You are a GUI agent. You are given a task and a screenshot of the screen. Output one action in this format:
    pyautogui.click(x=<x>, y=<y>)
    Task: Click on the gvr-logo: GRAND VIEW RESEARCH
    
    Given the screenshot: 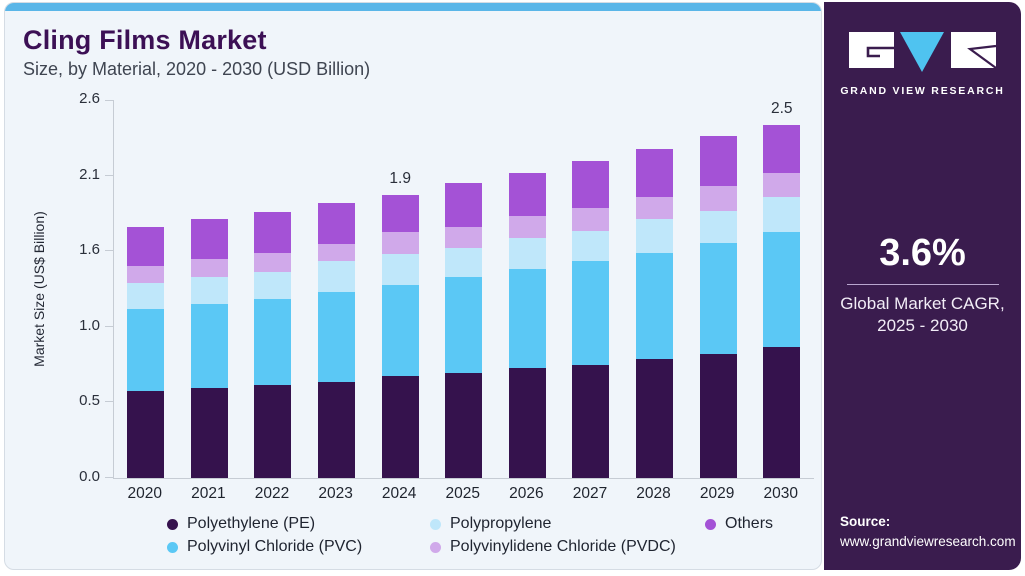 What is the action you would take?
    pyautogui.click(x=922, y=62)
    